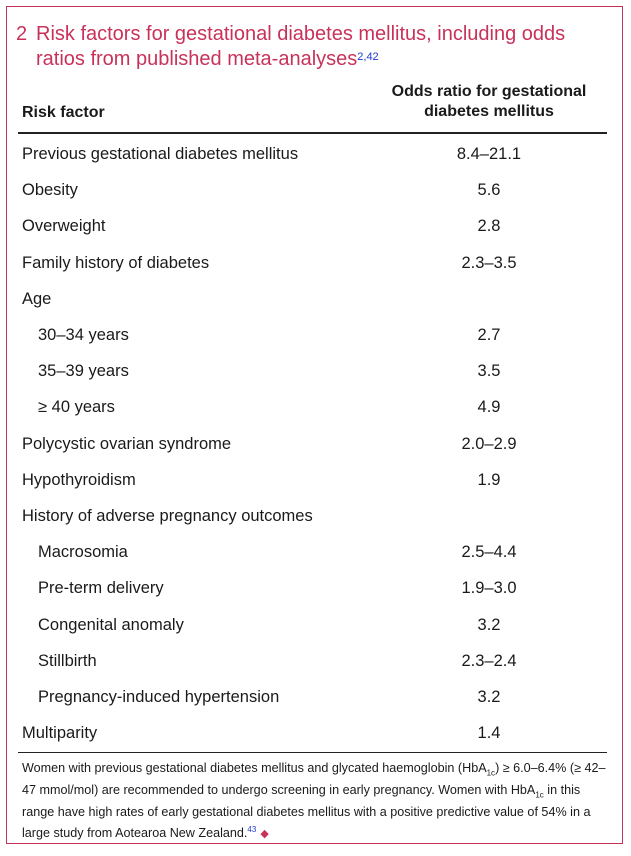  What do you see at coordinates (22, 34) in the screenshot?
I see `table-number: 2` at bounding box center [22, 34].